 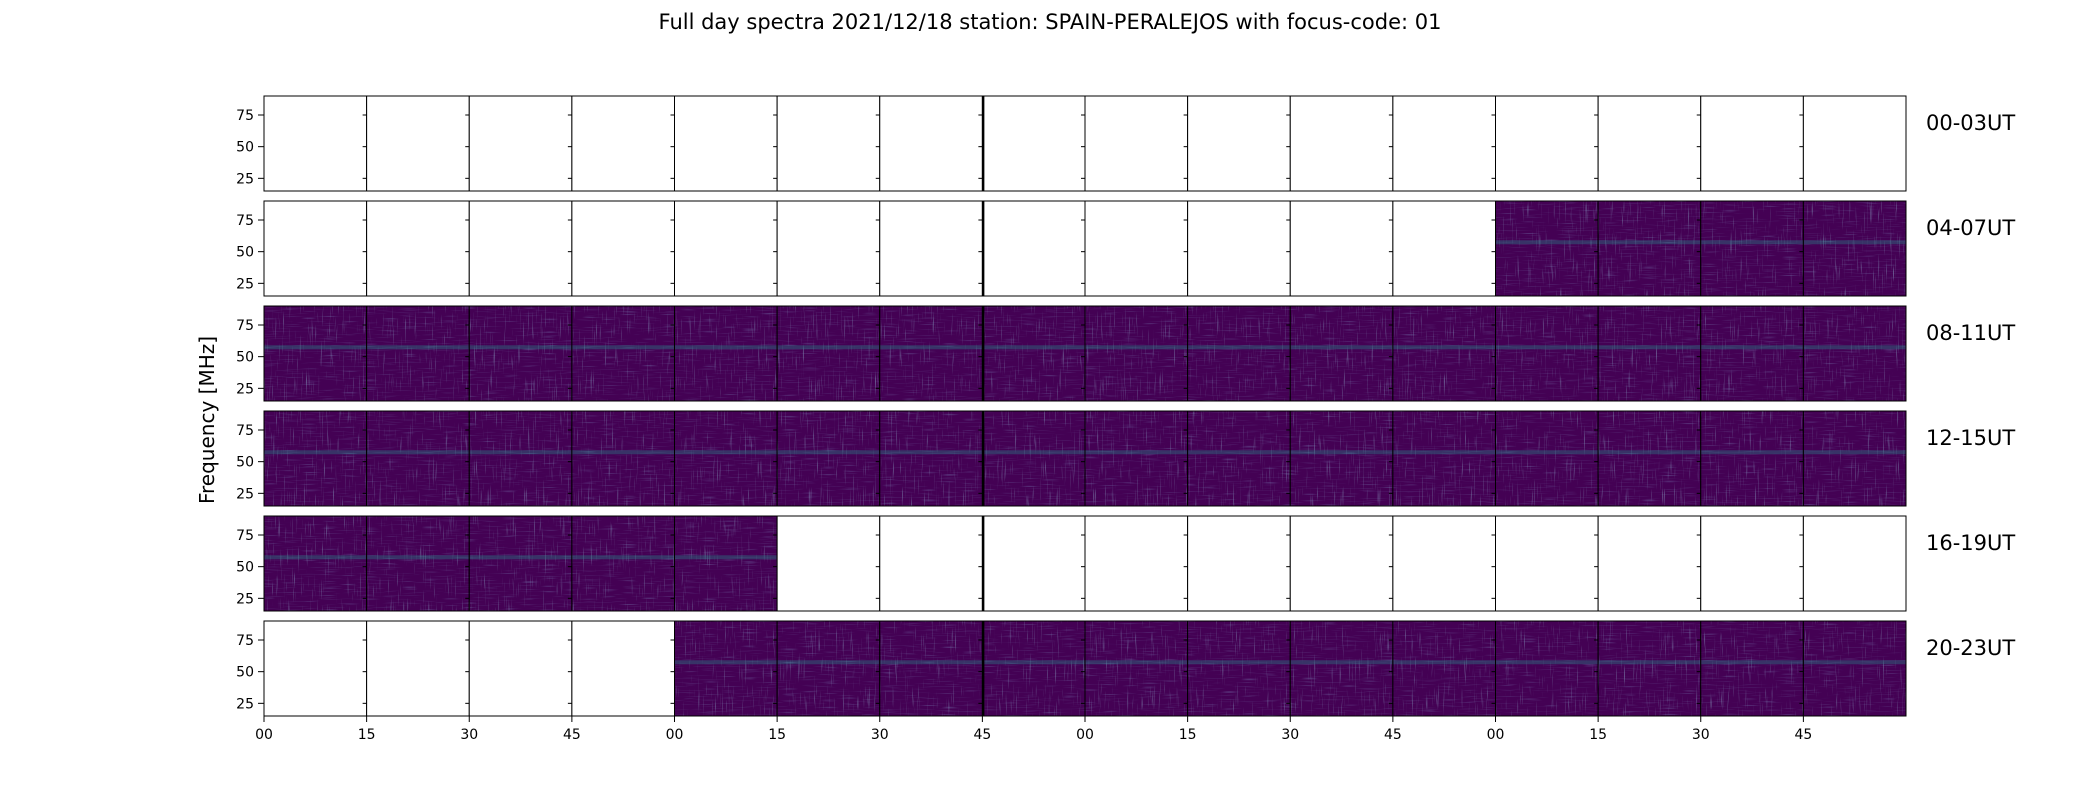 What do you see at coordinates (1970, 123) in the screenshot?
I see `row-label: 00-03UT` at bounding box center [1970, 123].